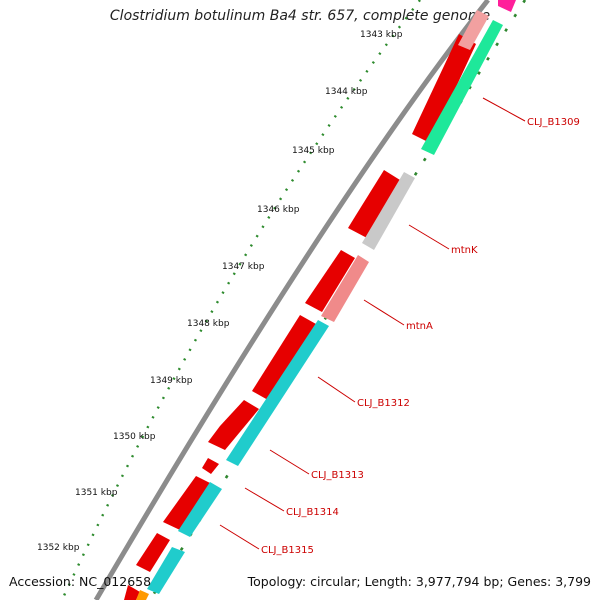 This screenshot has height=600, width=600. Describe the element at coordinates (171, 381) in the screenshot. I see `tick-label: 1349 kbp` at that location.